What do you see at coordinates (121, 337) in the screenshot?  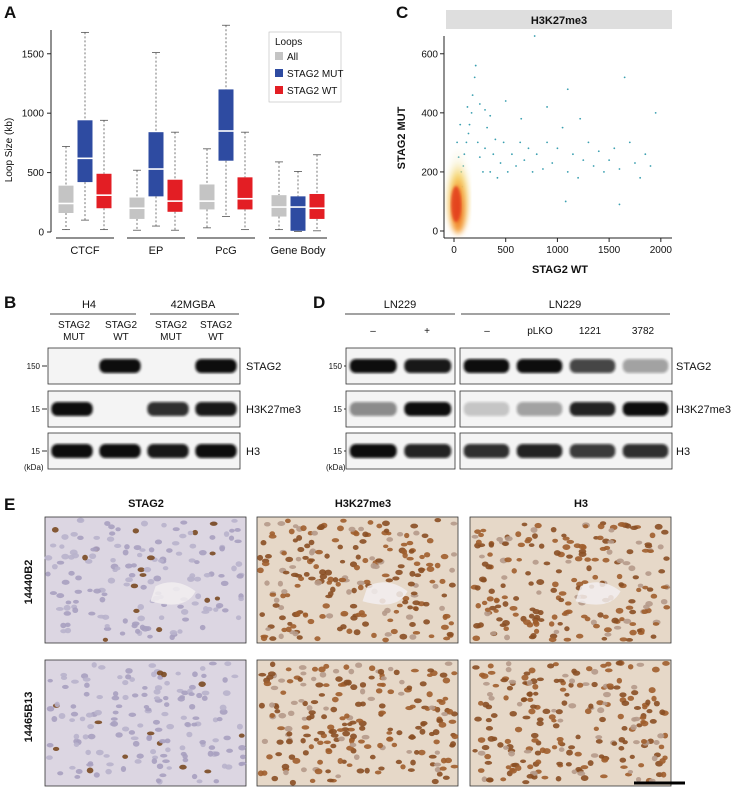 I see `lane-label: WT` at bounding box center [121, 337].